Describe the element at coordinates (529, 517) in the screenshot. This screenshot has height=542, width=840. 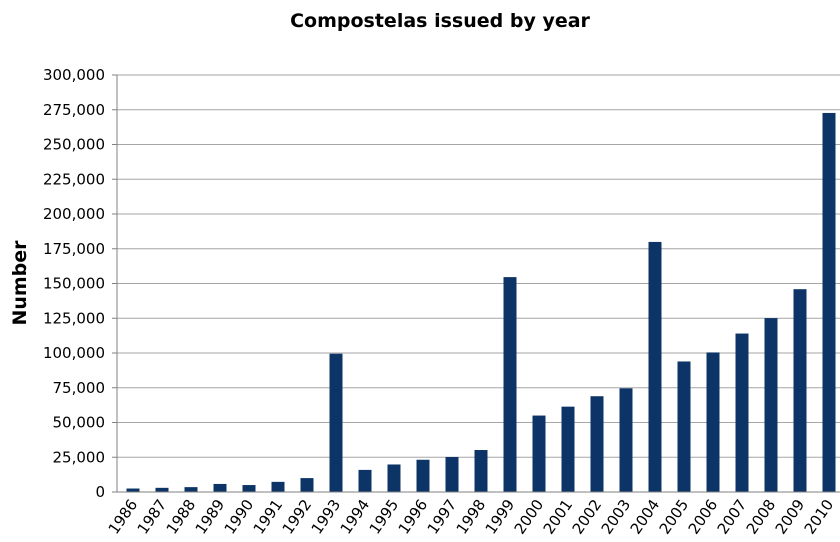
I see `x-tick-label: 2000` at that location.